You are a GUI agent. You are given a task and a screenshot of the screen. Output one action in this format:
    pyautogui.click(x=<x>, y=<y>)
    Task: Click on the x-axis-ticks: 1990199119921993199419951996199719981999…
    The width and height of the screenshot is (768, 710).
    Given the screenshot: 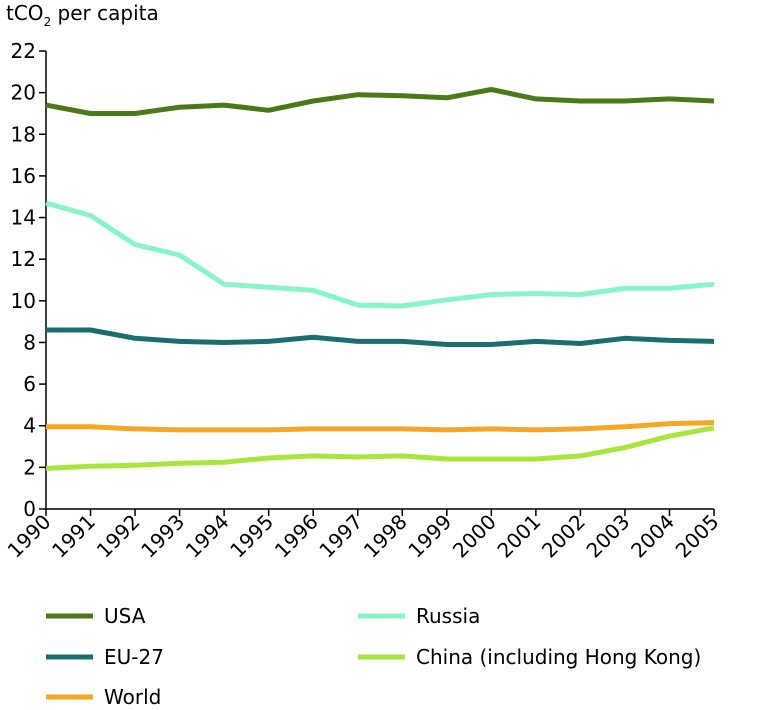 What is the action you would take?
    pyautogui.click(x=363, y=536)
    